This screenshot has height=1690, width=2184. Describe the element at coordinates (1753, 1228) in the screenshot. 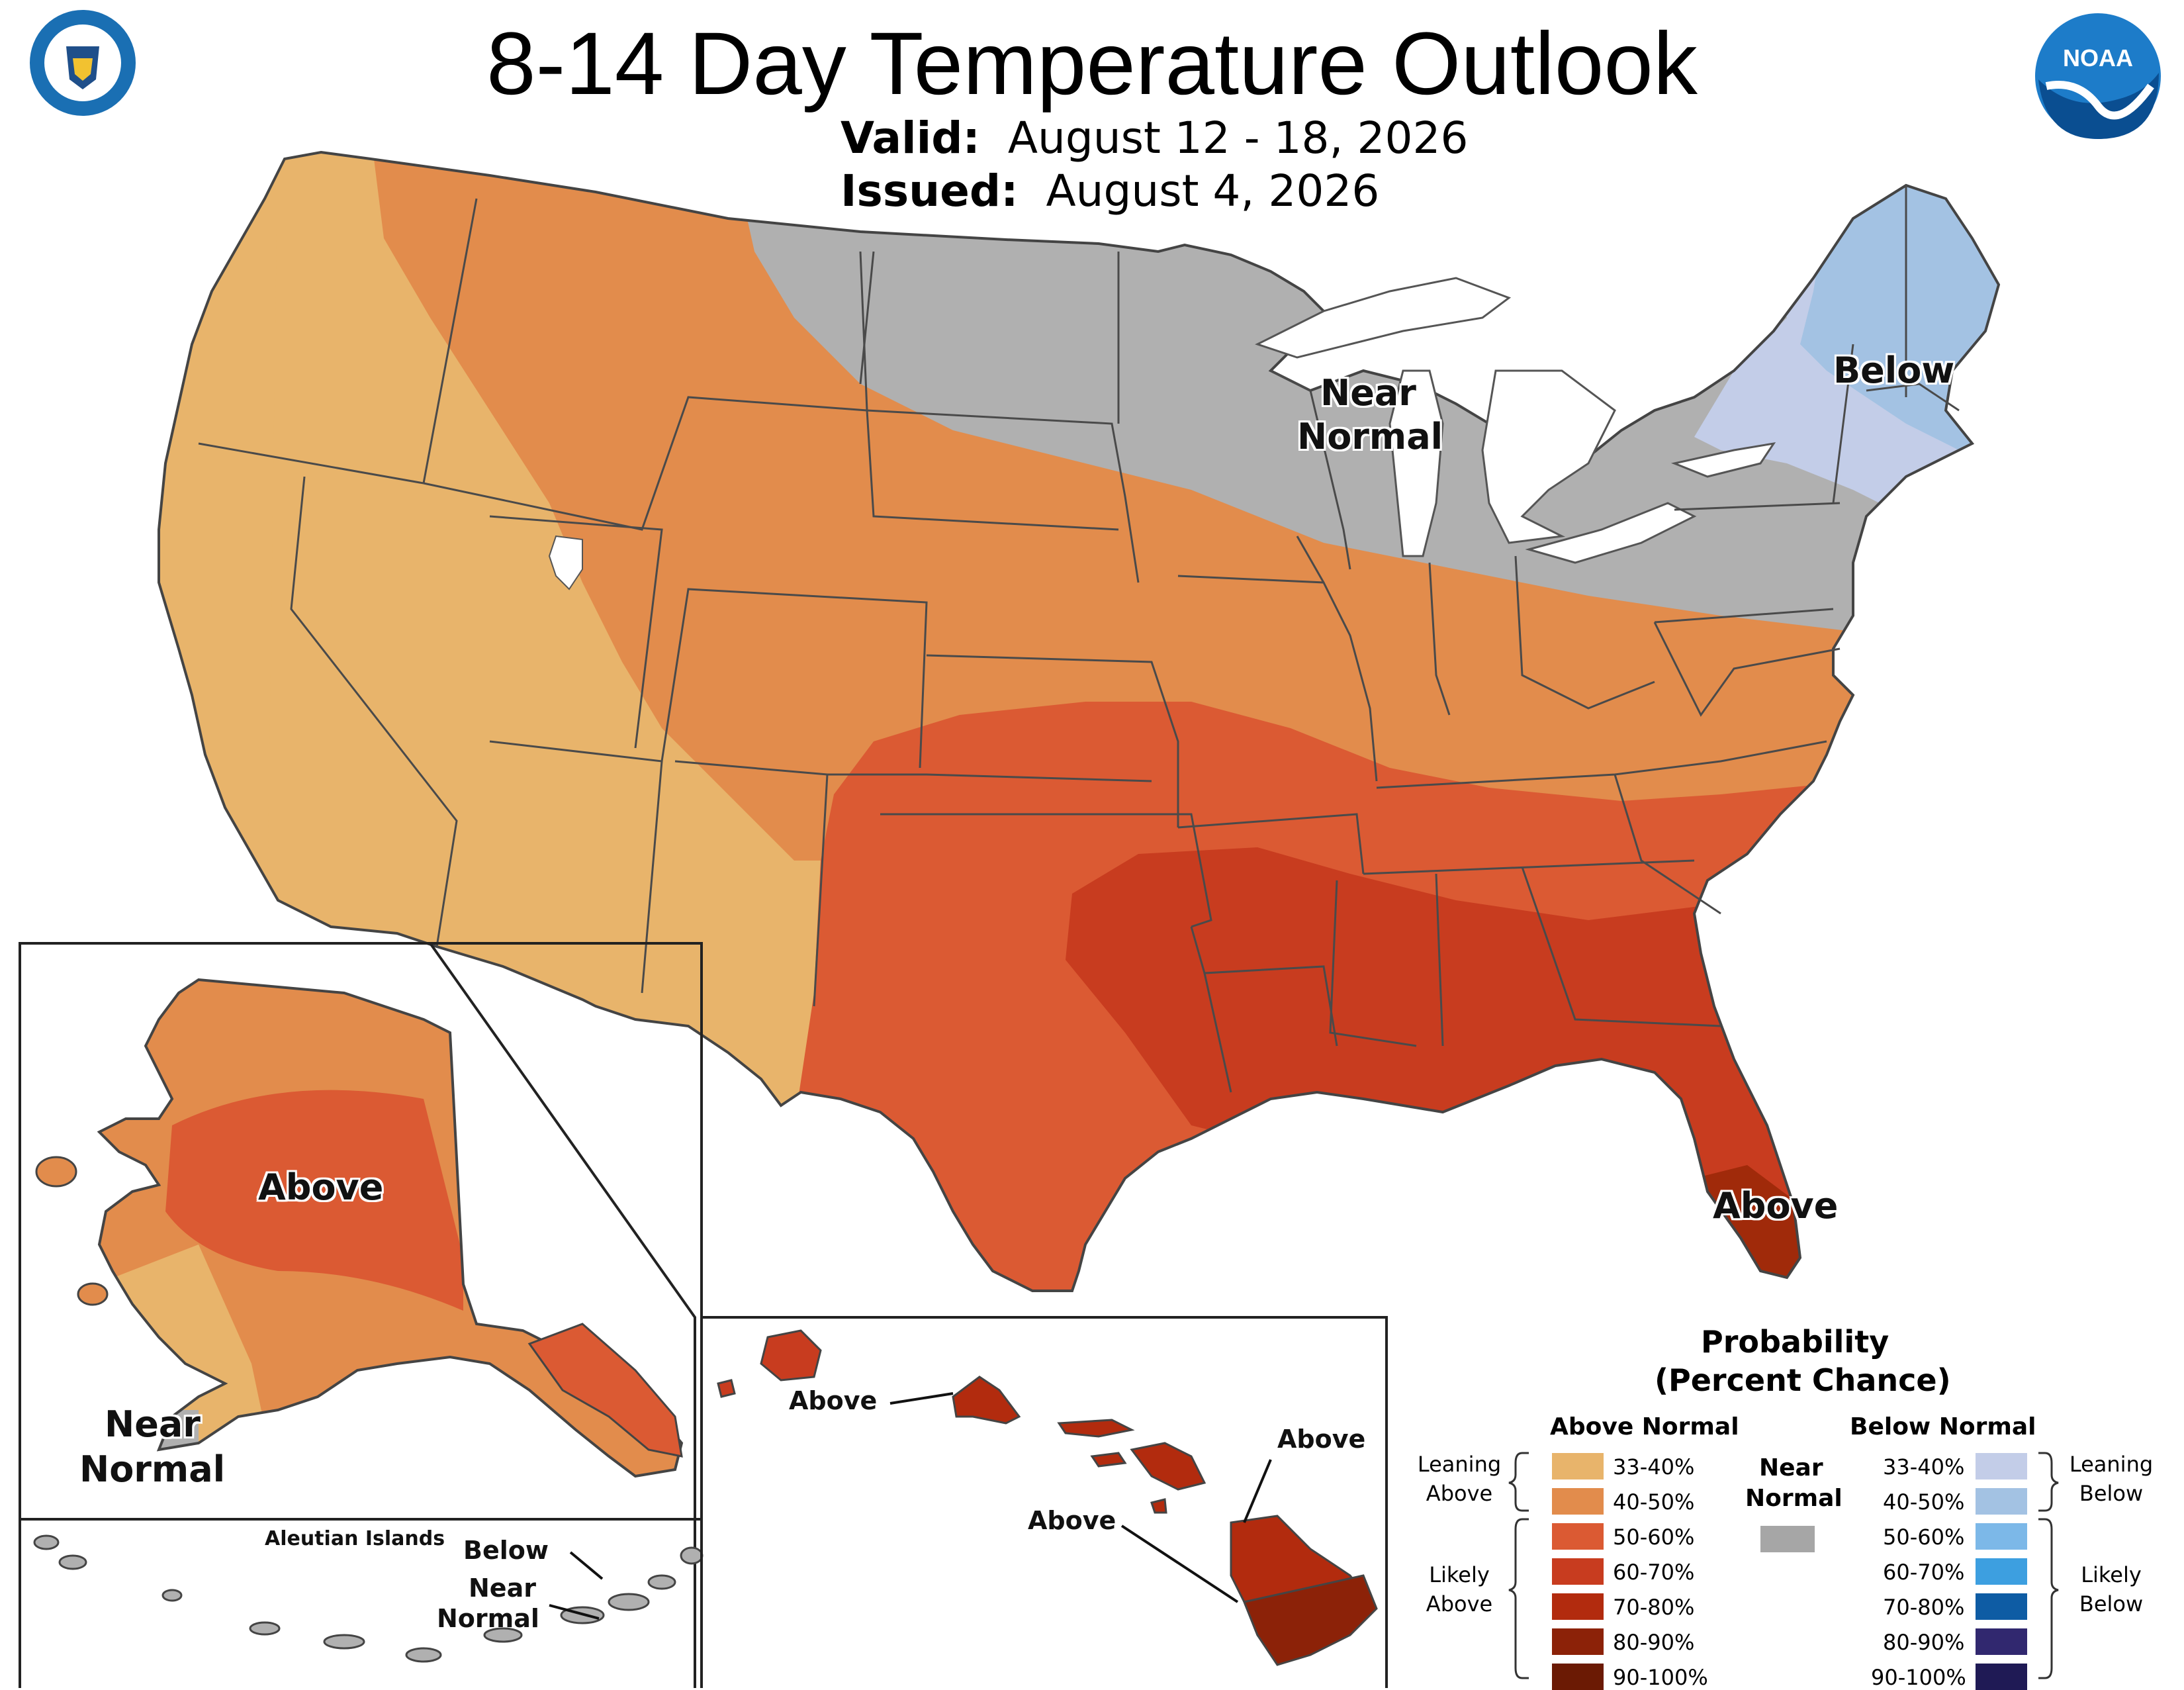

I see `region-70-80-fl` at that location.